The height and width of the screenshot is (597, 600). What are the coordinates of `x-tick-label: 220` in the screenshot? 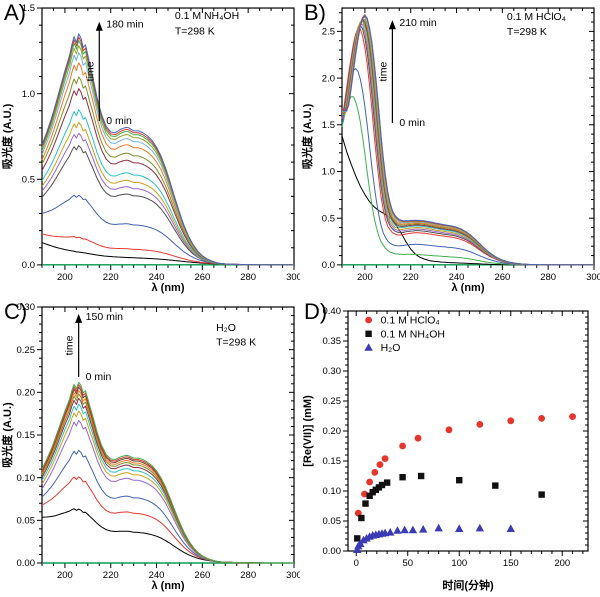 It's located at (111, 277).